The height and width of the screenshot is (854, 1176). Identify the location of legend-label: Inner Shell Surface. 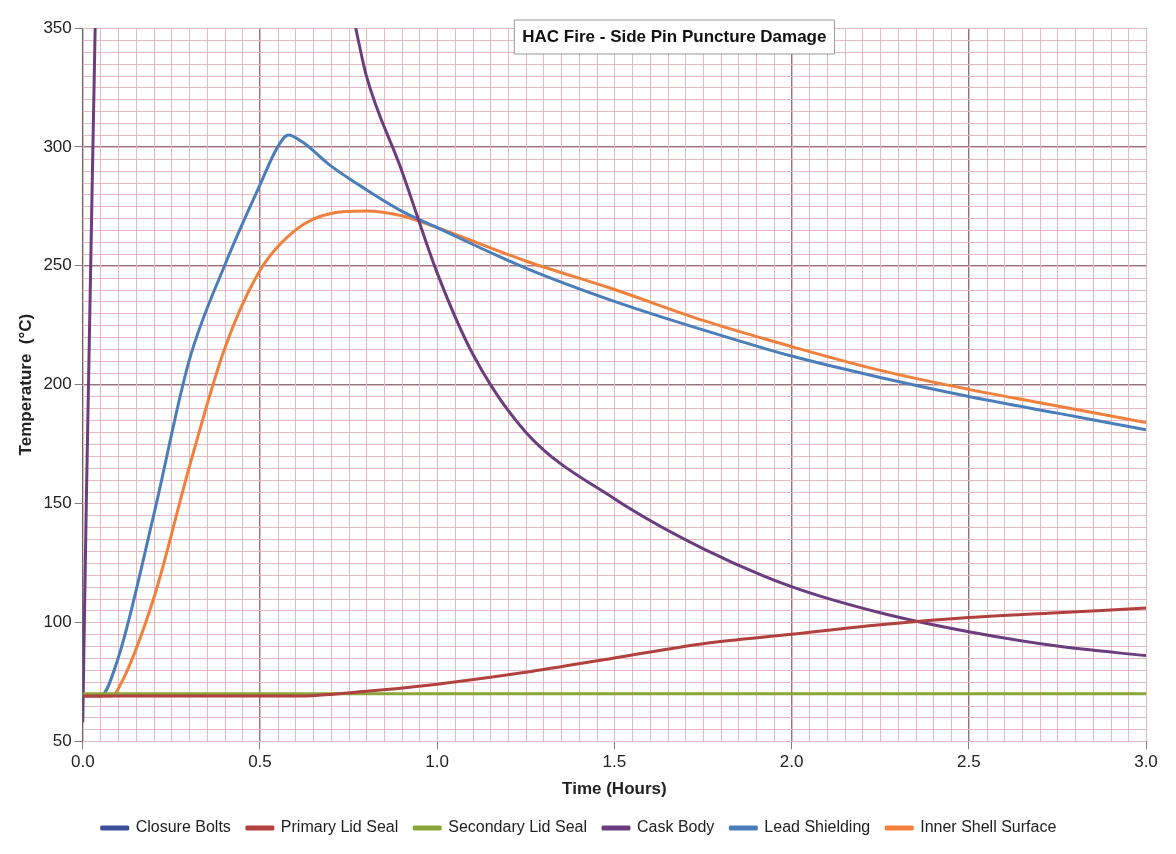
(988, 827).